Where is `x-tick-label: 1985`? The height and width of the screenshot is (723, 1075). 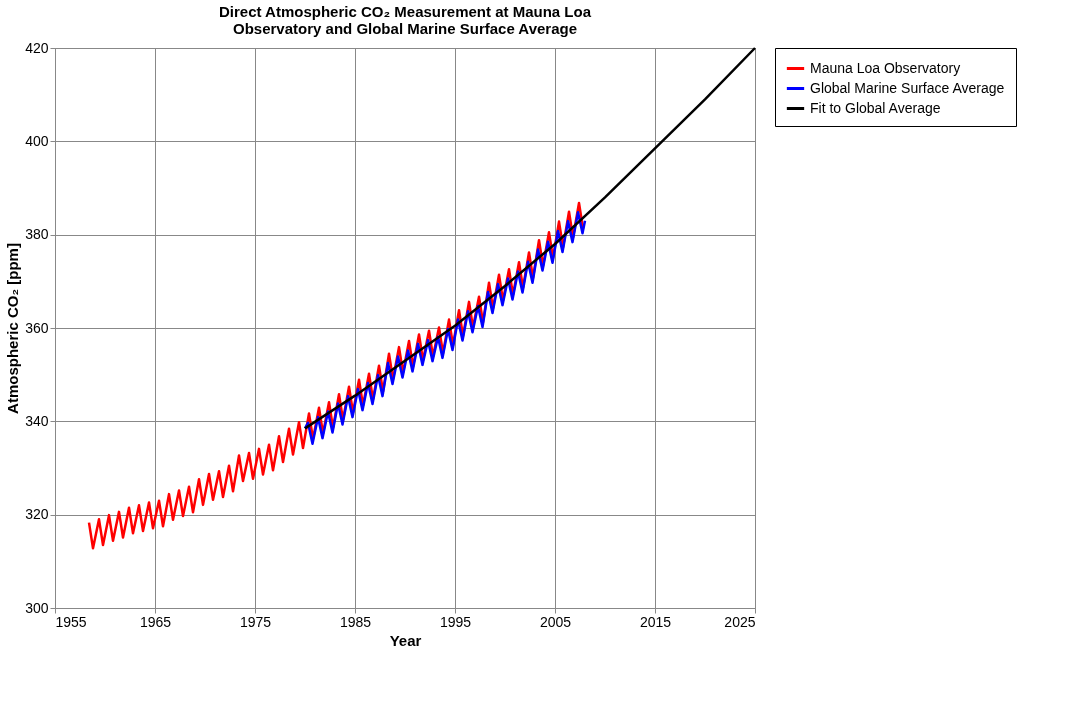
x-tick-label: 1985 is located at coordinates (355, 621).